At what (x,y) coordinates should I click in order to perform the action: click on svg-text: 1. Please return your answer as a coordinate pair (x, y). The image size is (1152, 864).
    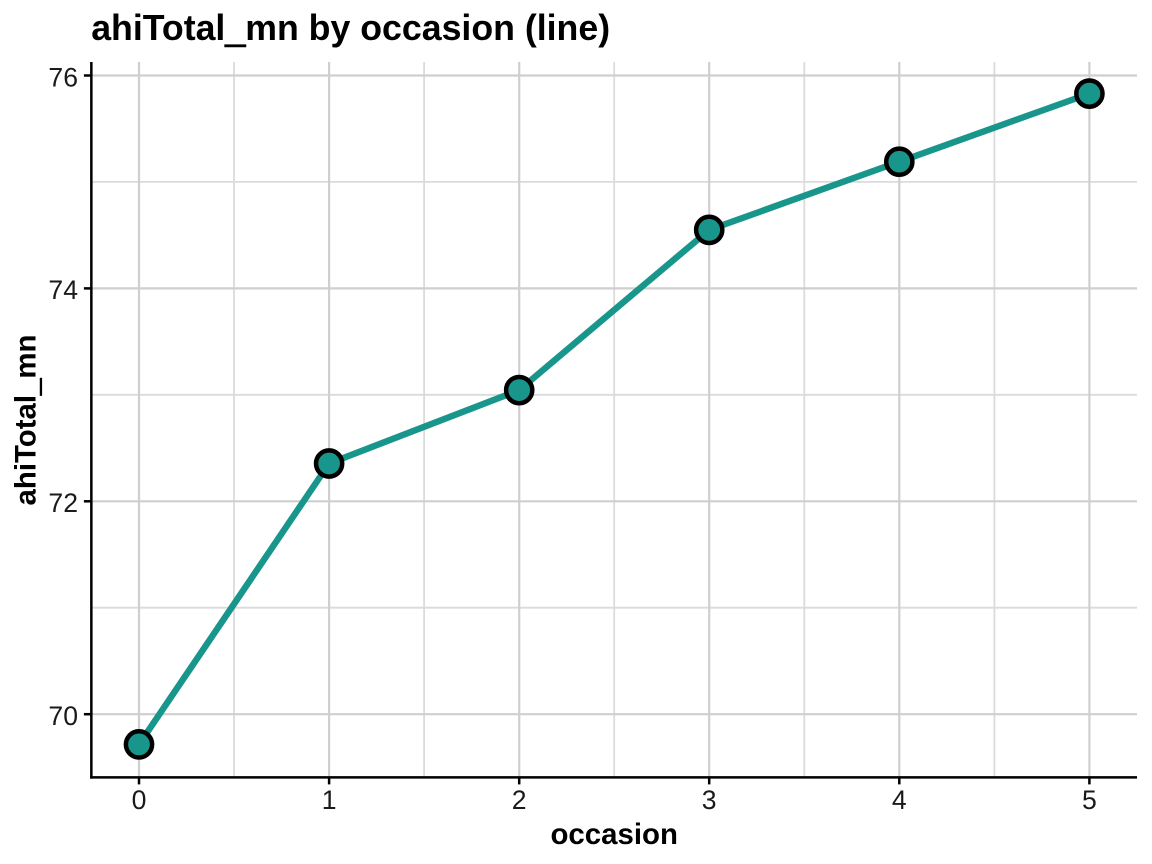
    Looking at the image, I should click on (329, 800).